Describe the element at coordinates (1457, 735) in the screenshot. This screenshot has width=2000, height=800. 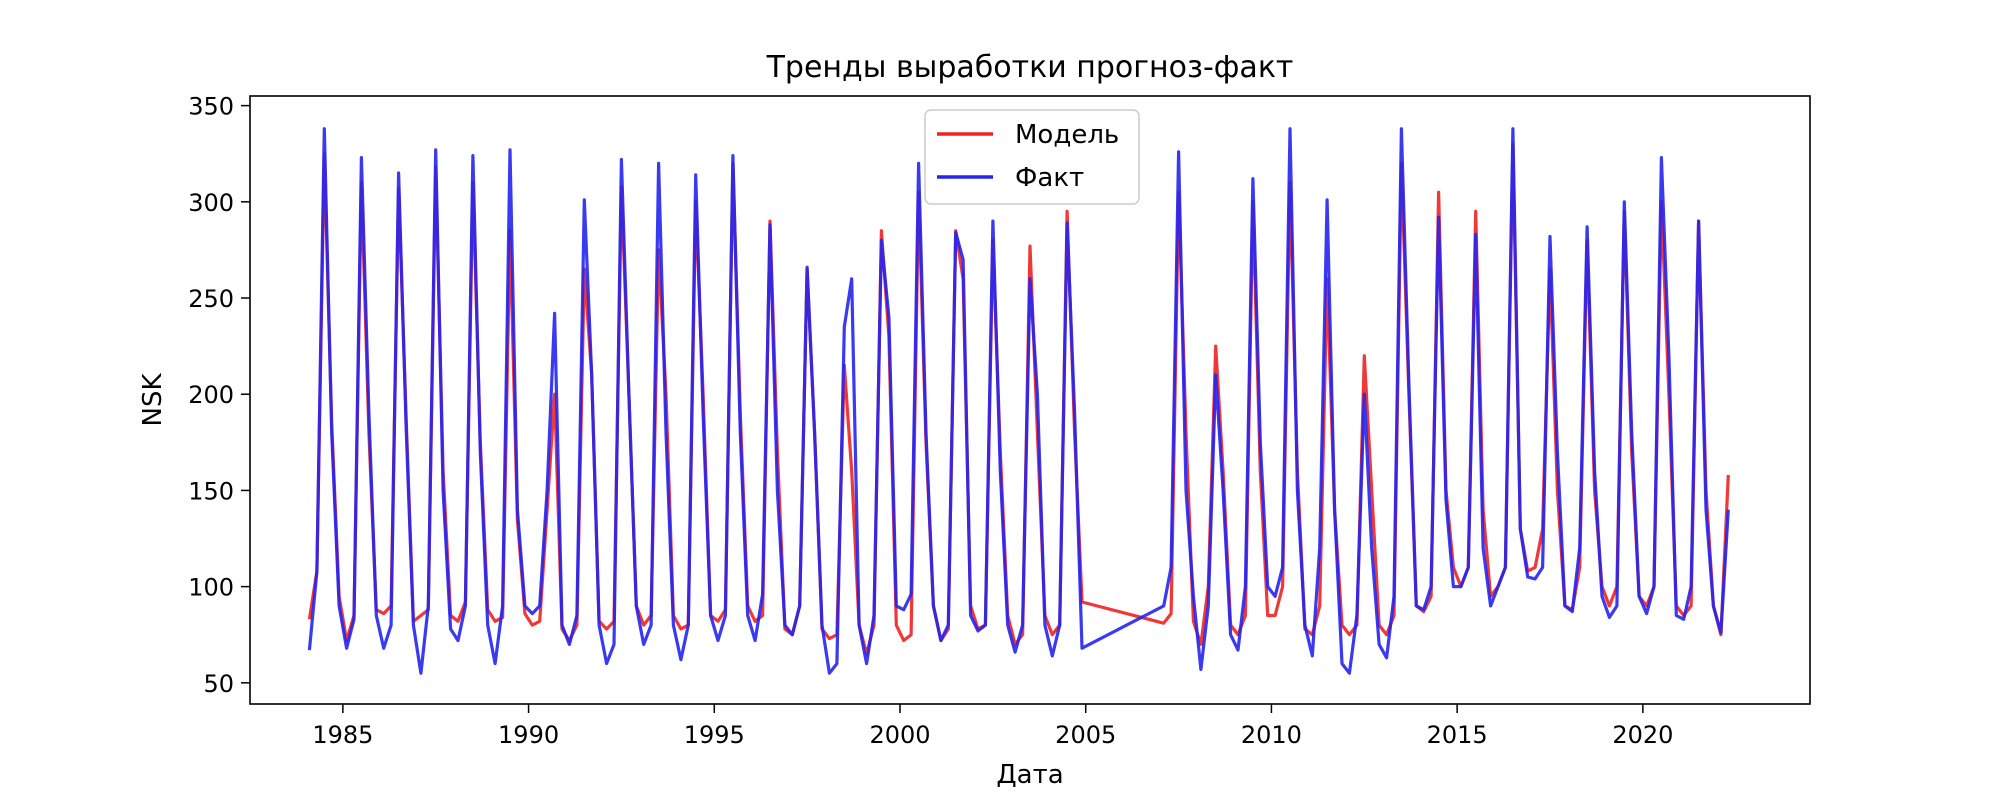
I see `x-tick-label: 2015` at that location.